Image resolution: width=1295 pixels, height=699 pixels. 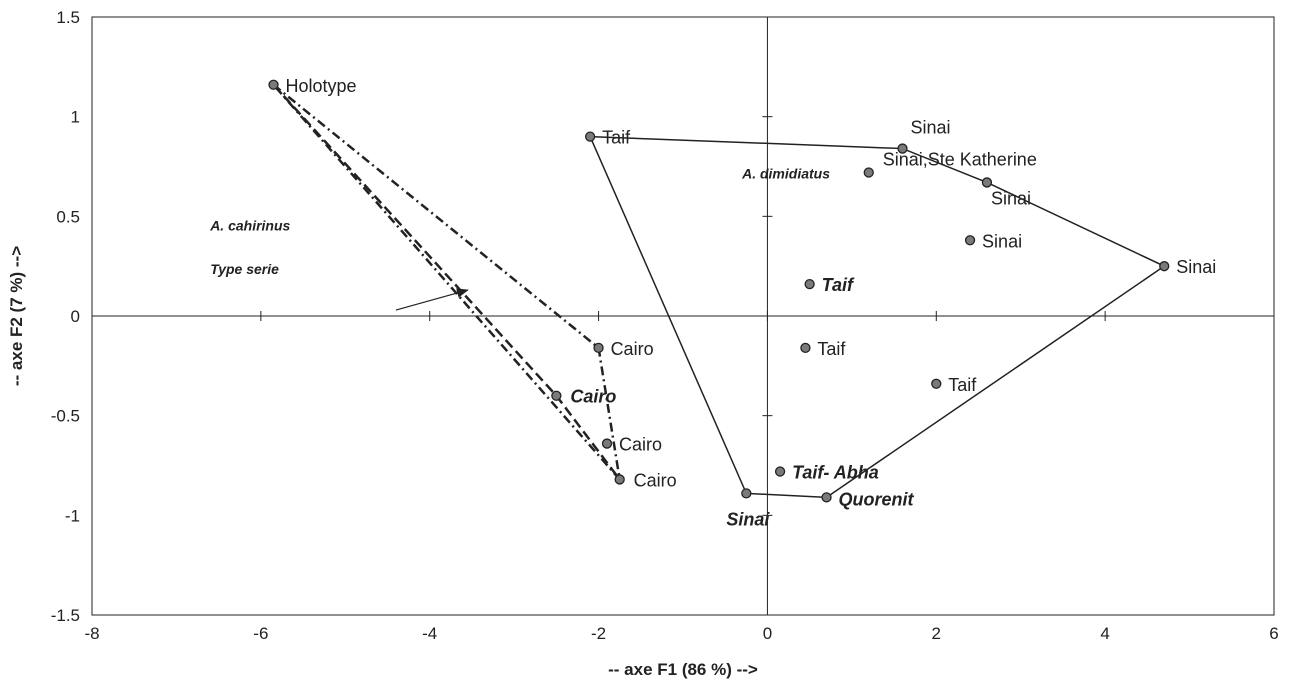 I want to click on point-label: Sinai,Ste Katherine, so click(x=960, y=159).